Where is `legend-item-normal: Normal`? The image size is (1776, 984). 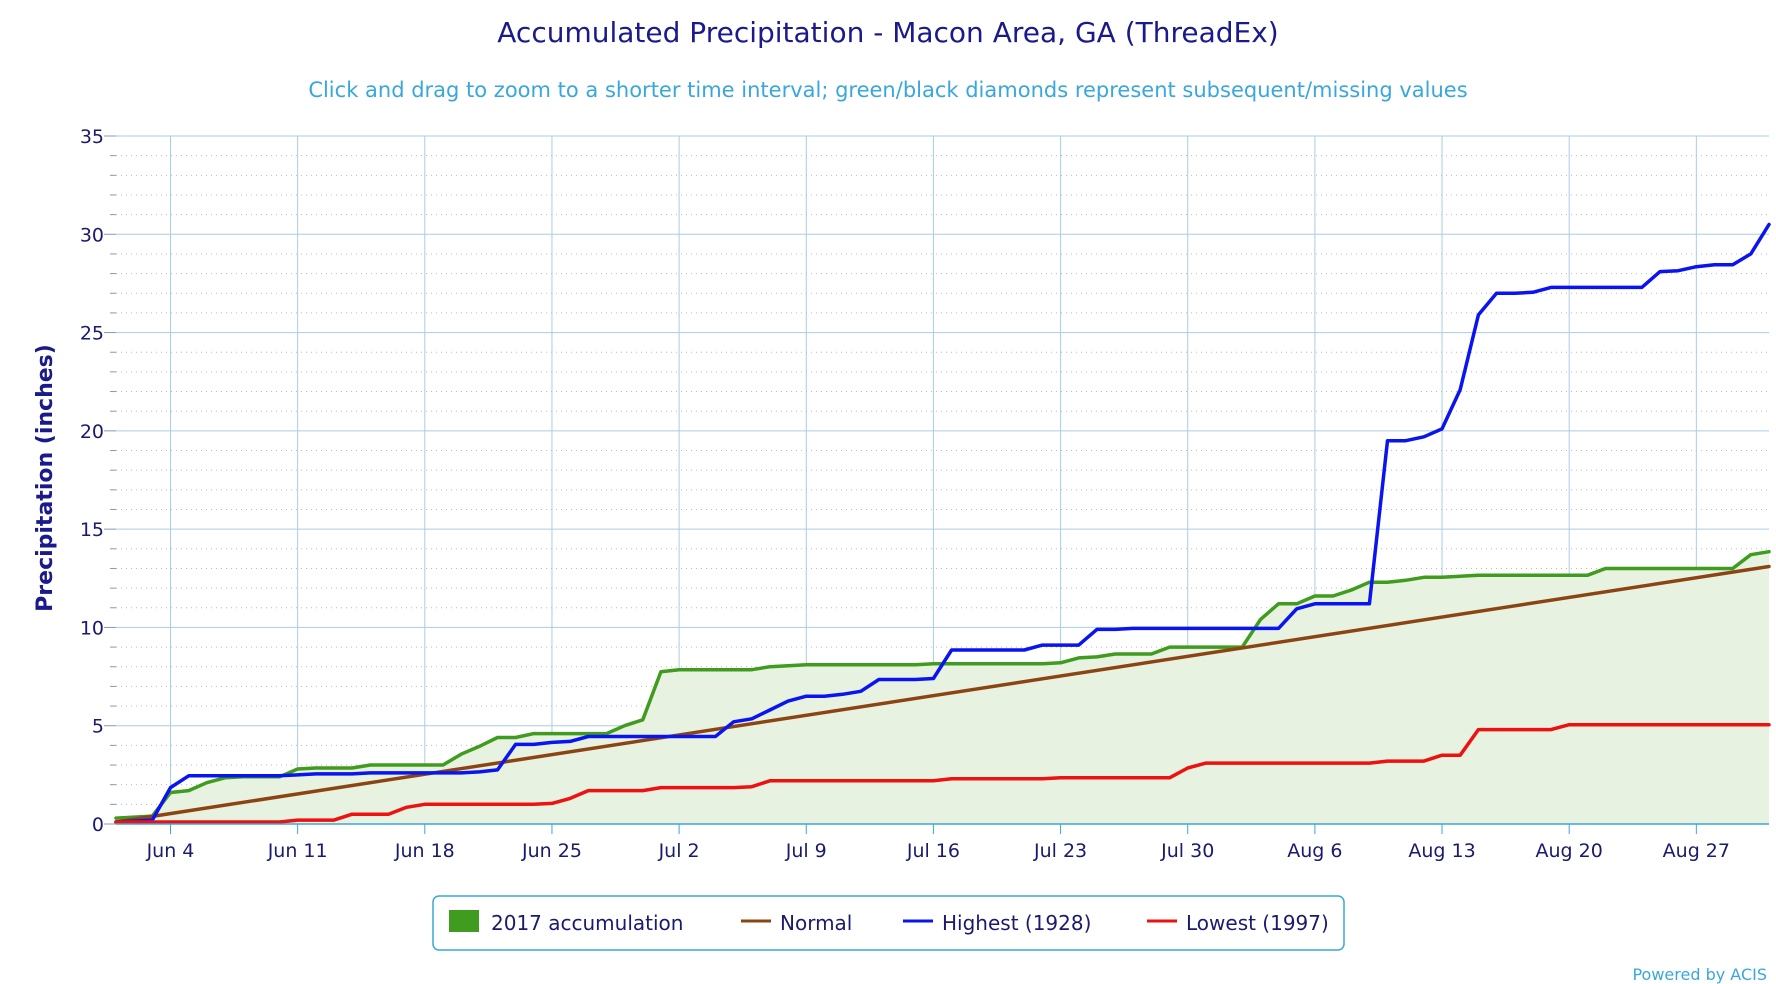
legend-item-normal: Normal is located at coordinates (796, 923).